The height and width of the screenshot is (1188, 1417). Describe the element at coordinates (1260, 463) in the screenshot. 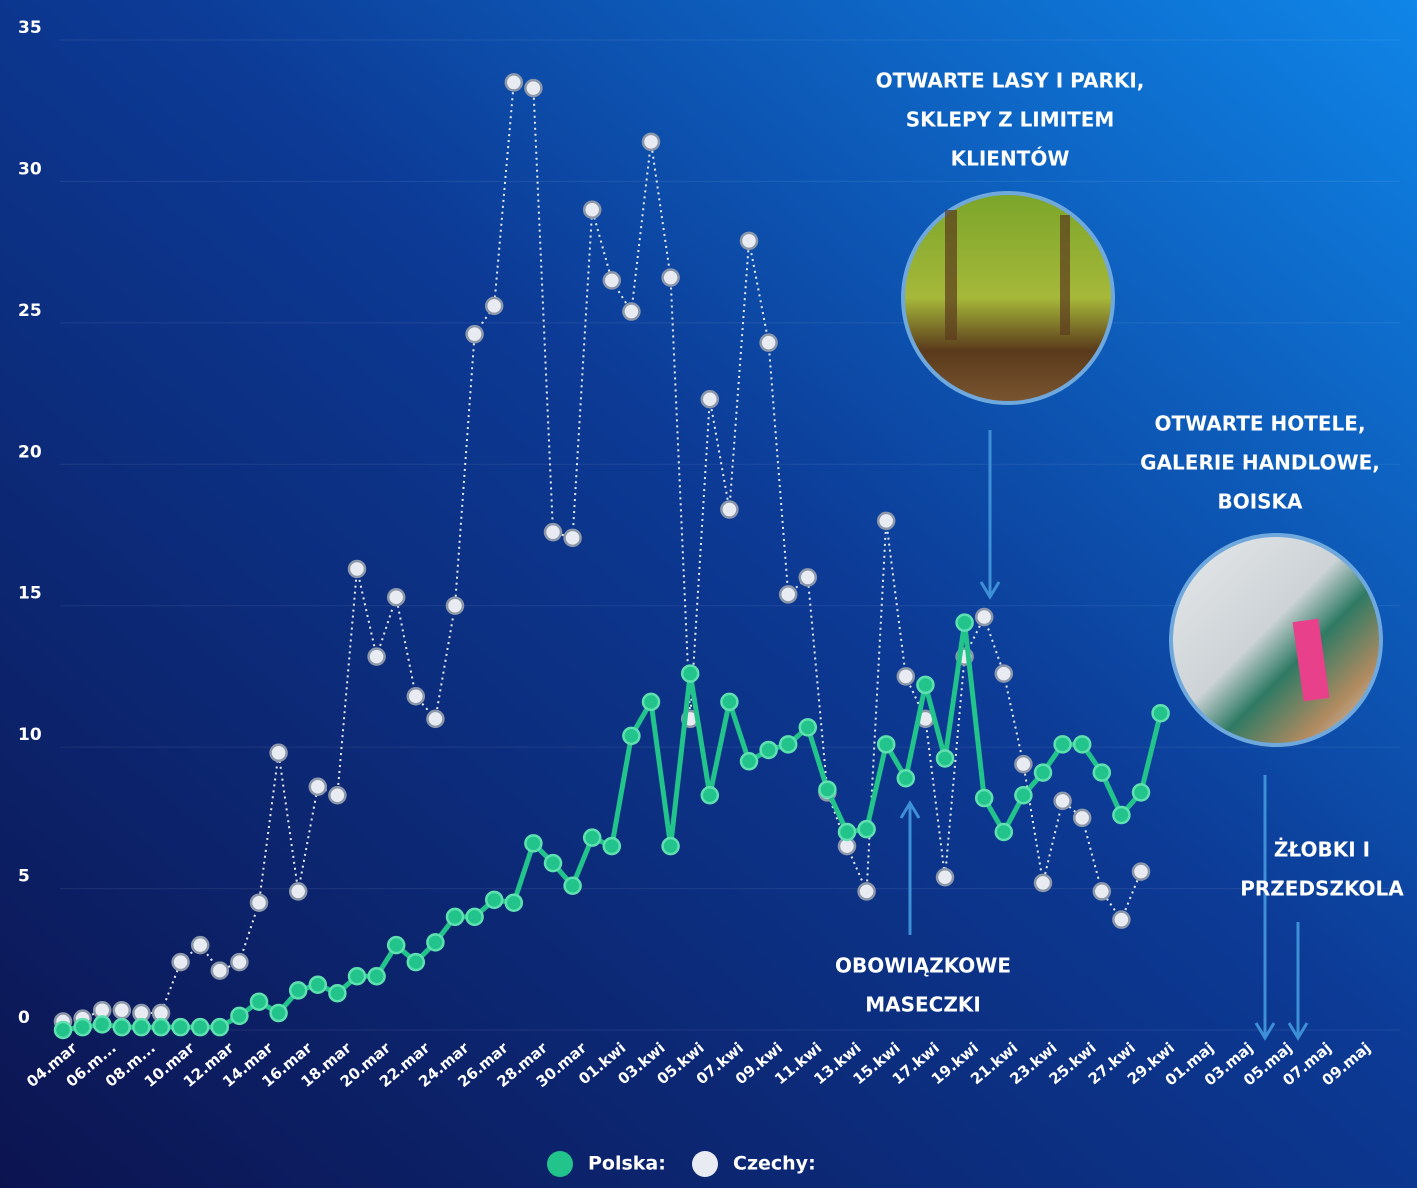

I see `annotation: GALERIE HANDLOWE,` at that location.